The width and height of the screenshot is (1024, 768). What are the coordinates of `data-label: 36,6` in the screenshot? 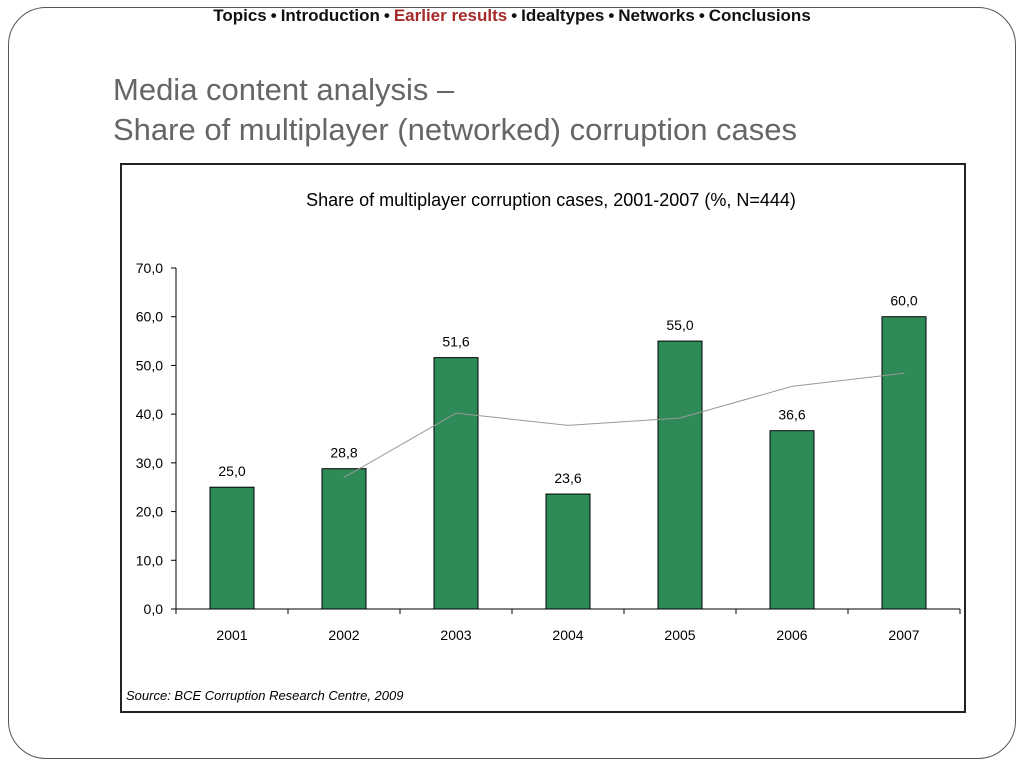 It's located at (791, 415).